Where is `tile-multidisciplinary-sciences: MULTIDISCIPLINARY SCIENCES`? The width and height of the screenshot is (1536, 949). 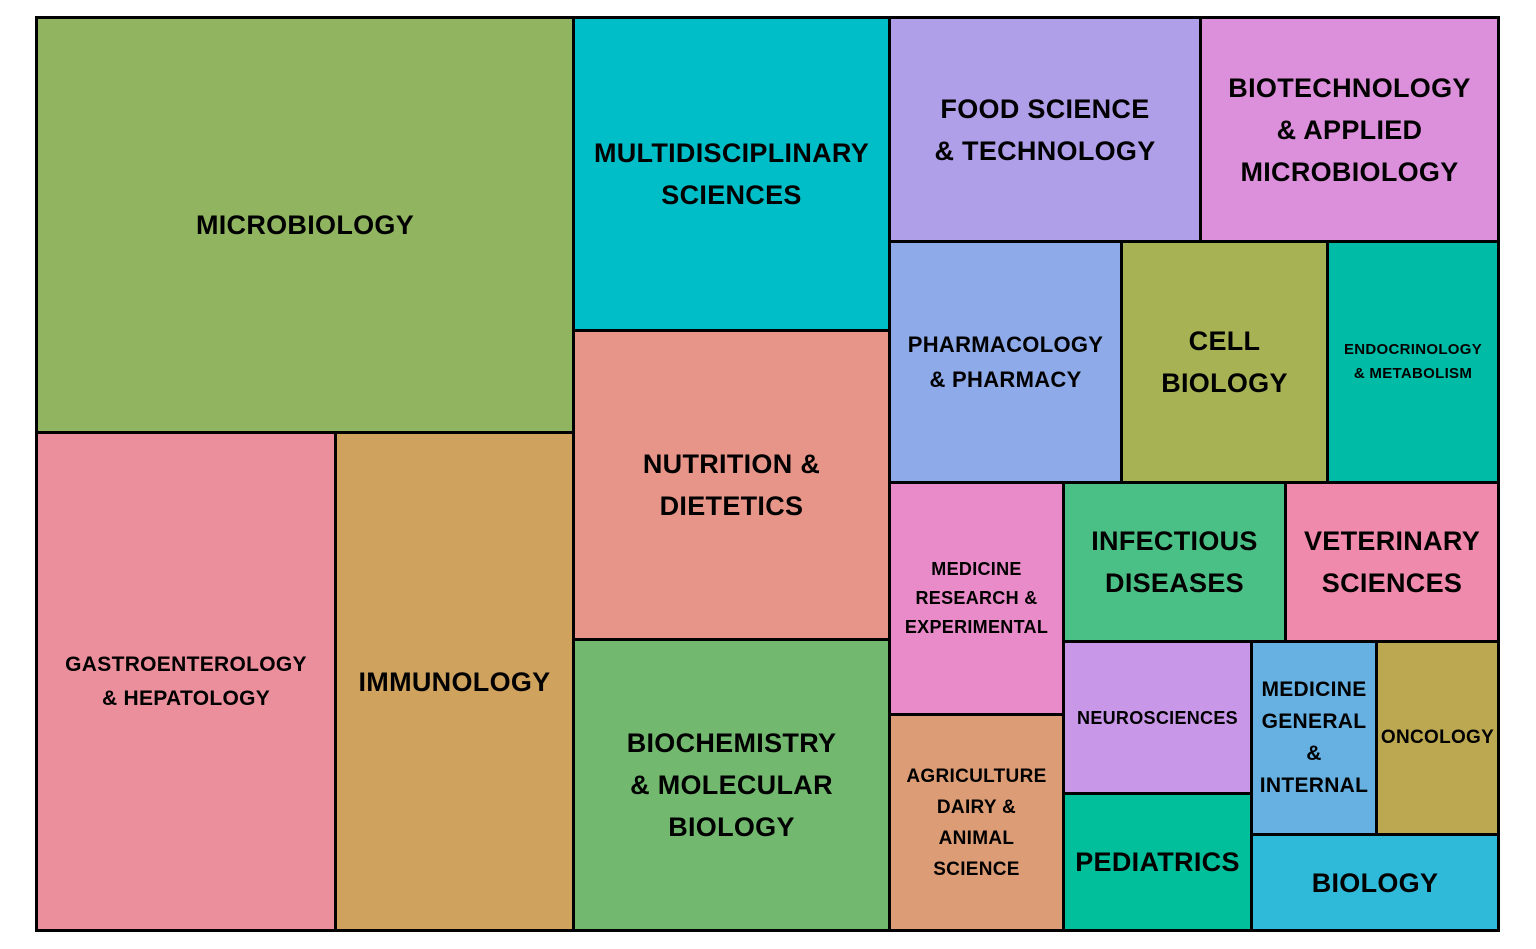
tile-multidisciplinary-sciences: MULTIDISCIPLINARY SCIENCES is located at coordinates (731, 174).